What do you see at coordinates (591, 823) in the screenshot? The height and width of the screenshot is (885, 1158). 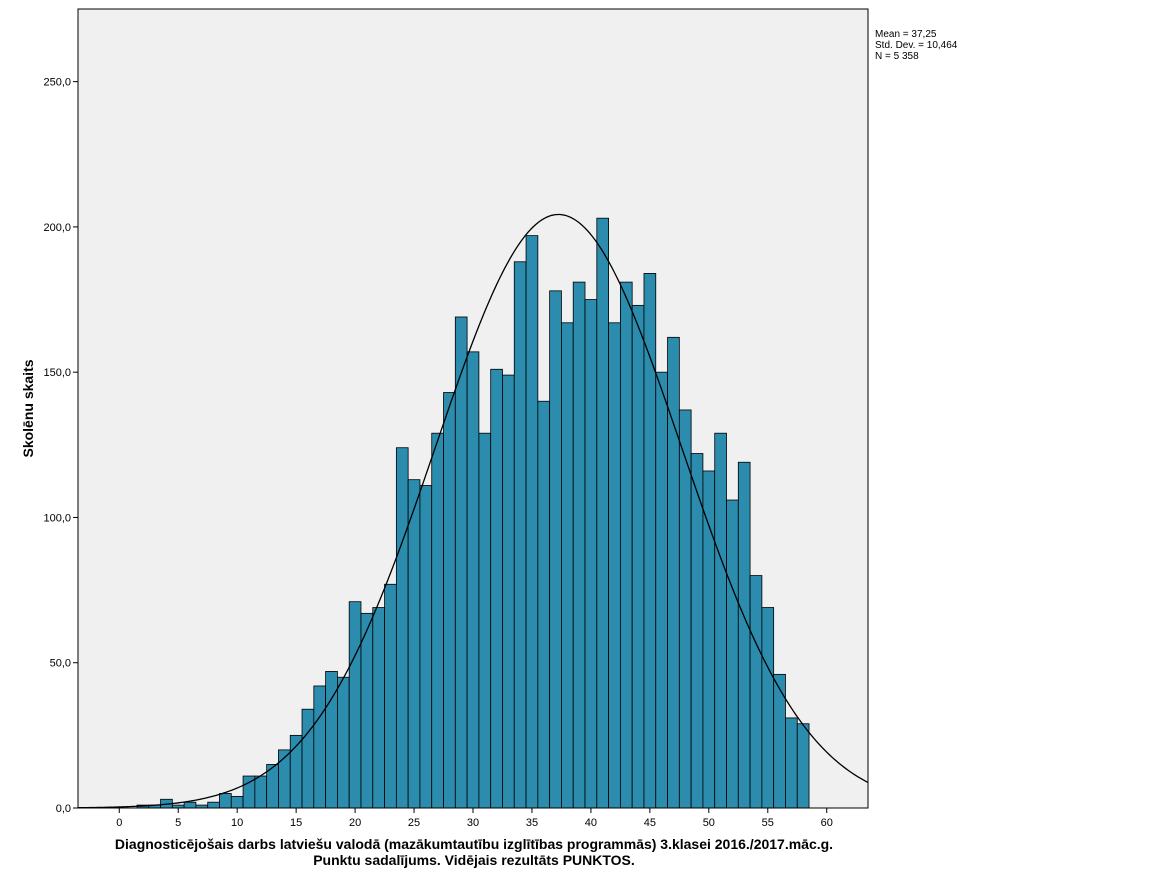 I see `x-tick-label: 40` at bounding box center [591, 823].